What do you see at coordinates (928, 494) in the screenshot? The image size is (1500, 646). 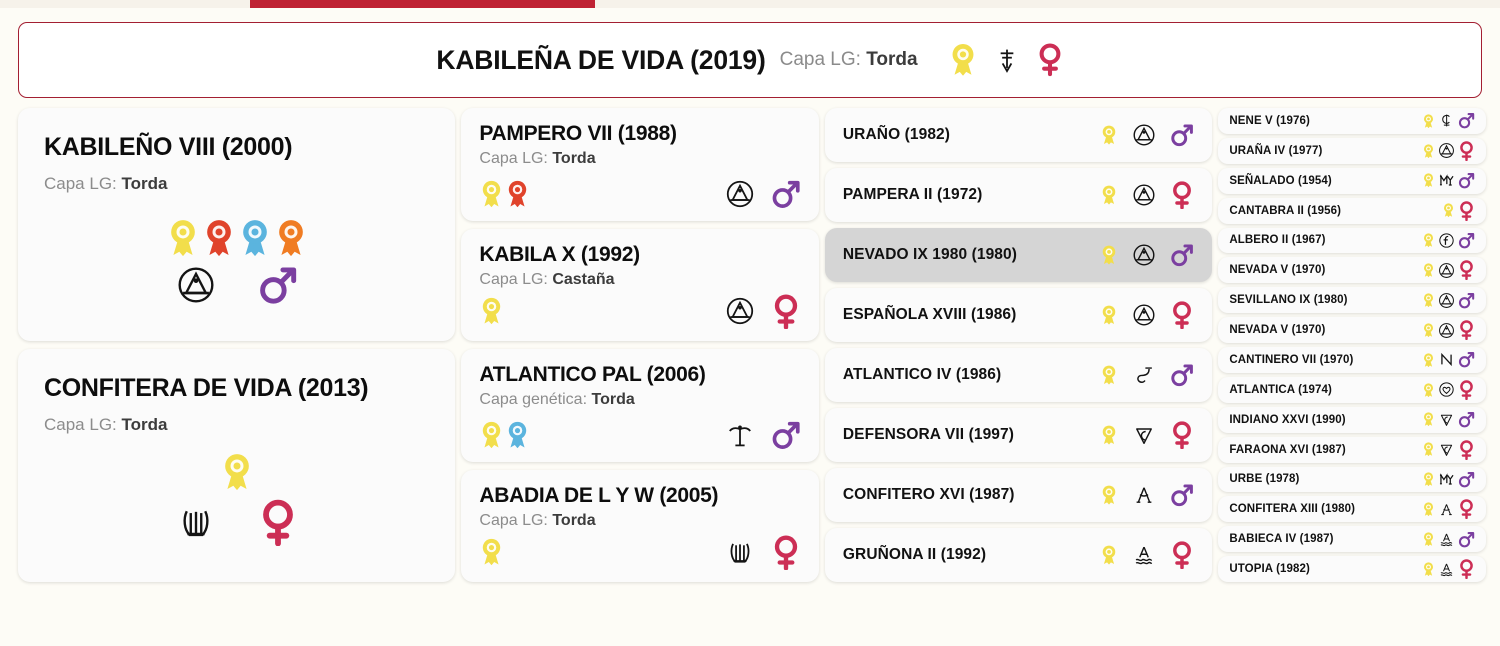 I see `ancestor-name: CONFITERO XVI (1987)` at bounding box center [928, 494].